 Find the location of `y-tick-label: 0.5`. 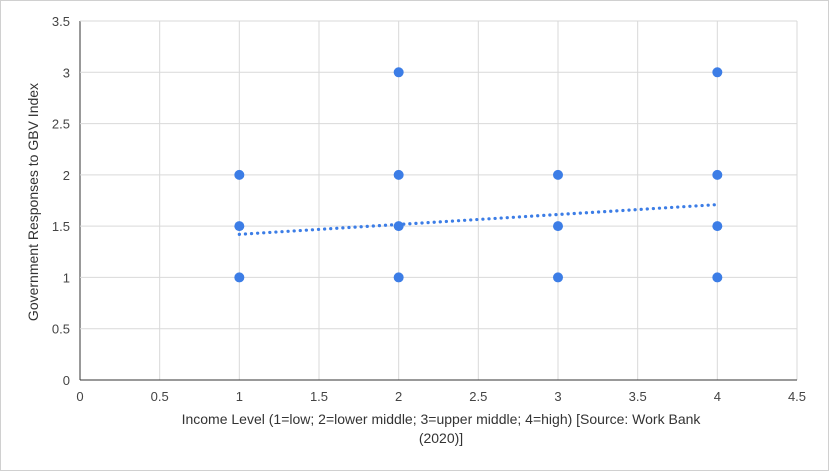

y-tick-label: 0.5 is located at coordinates (61, 329).